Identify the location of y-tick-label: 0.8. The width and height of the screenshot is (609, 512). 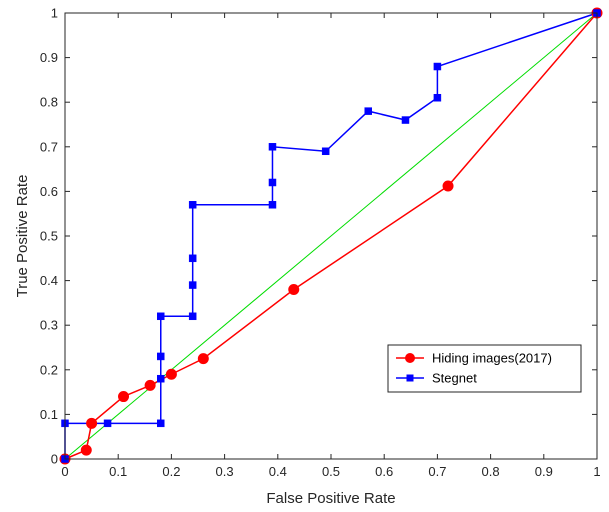
(49, 102).